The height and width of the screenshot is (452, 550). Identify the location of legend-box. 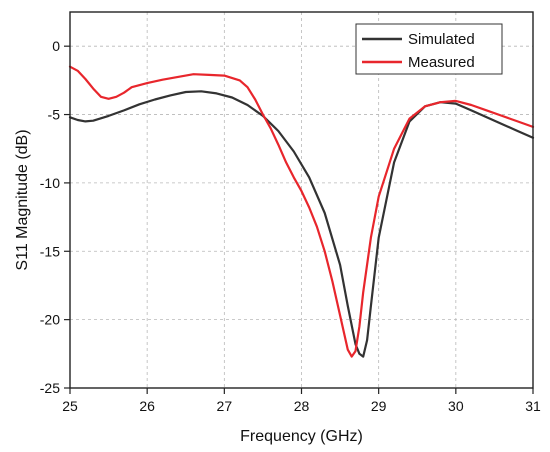
(429, 49).